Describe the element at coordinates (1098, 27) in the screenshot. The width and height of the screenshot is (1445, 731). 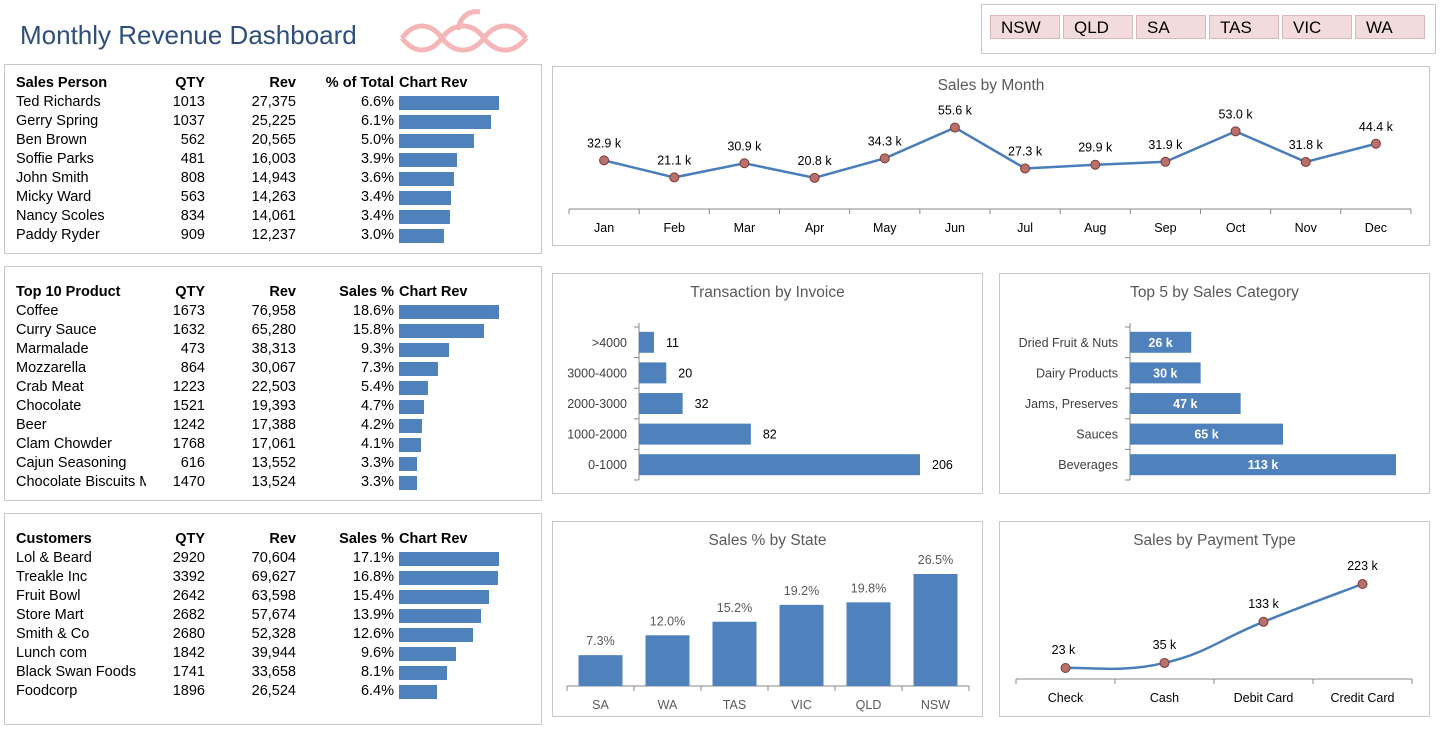
I see `slicer-qld: QLD` at that location.